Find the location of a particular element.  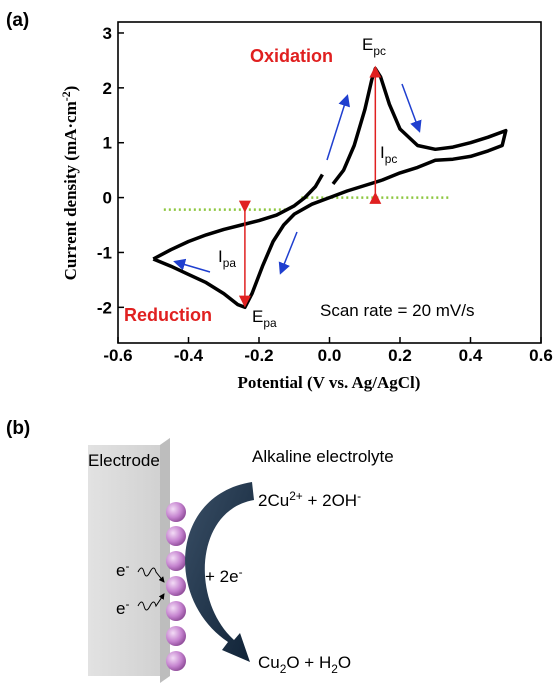

text-part: Cu is located at coordinates (269, 662).